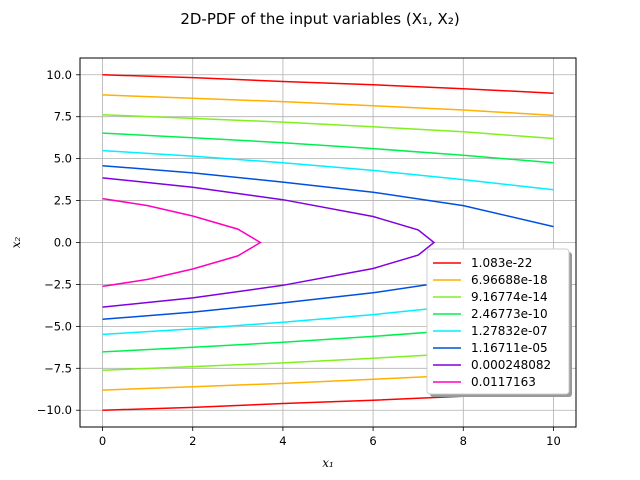  What do you see at coordinates (63, 201) in the screenshot?
I see `y-tick-label: 2.5` at bounding box center [63, 201].